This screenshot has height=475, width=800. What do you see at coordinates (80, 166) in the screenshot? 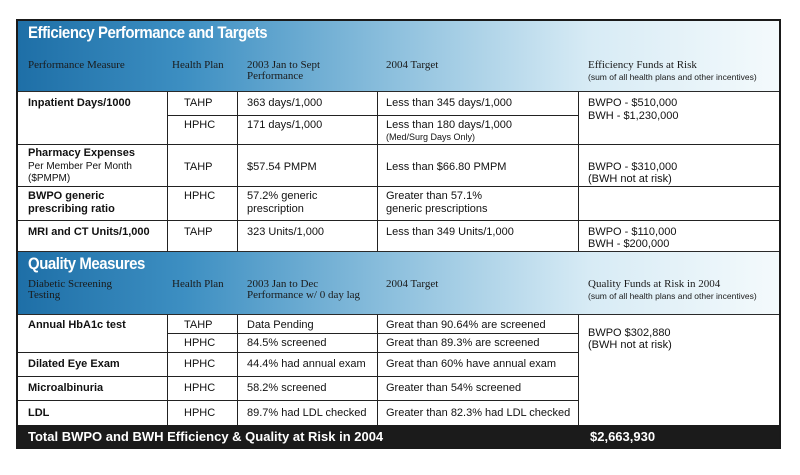
I see `row-sublabel: Per Member Per Month` at bounding box center [80, 166].